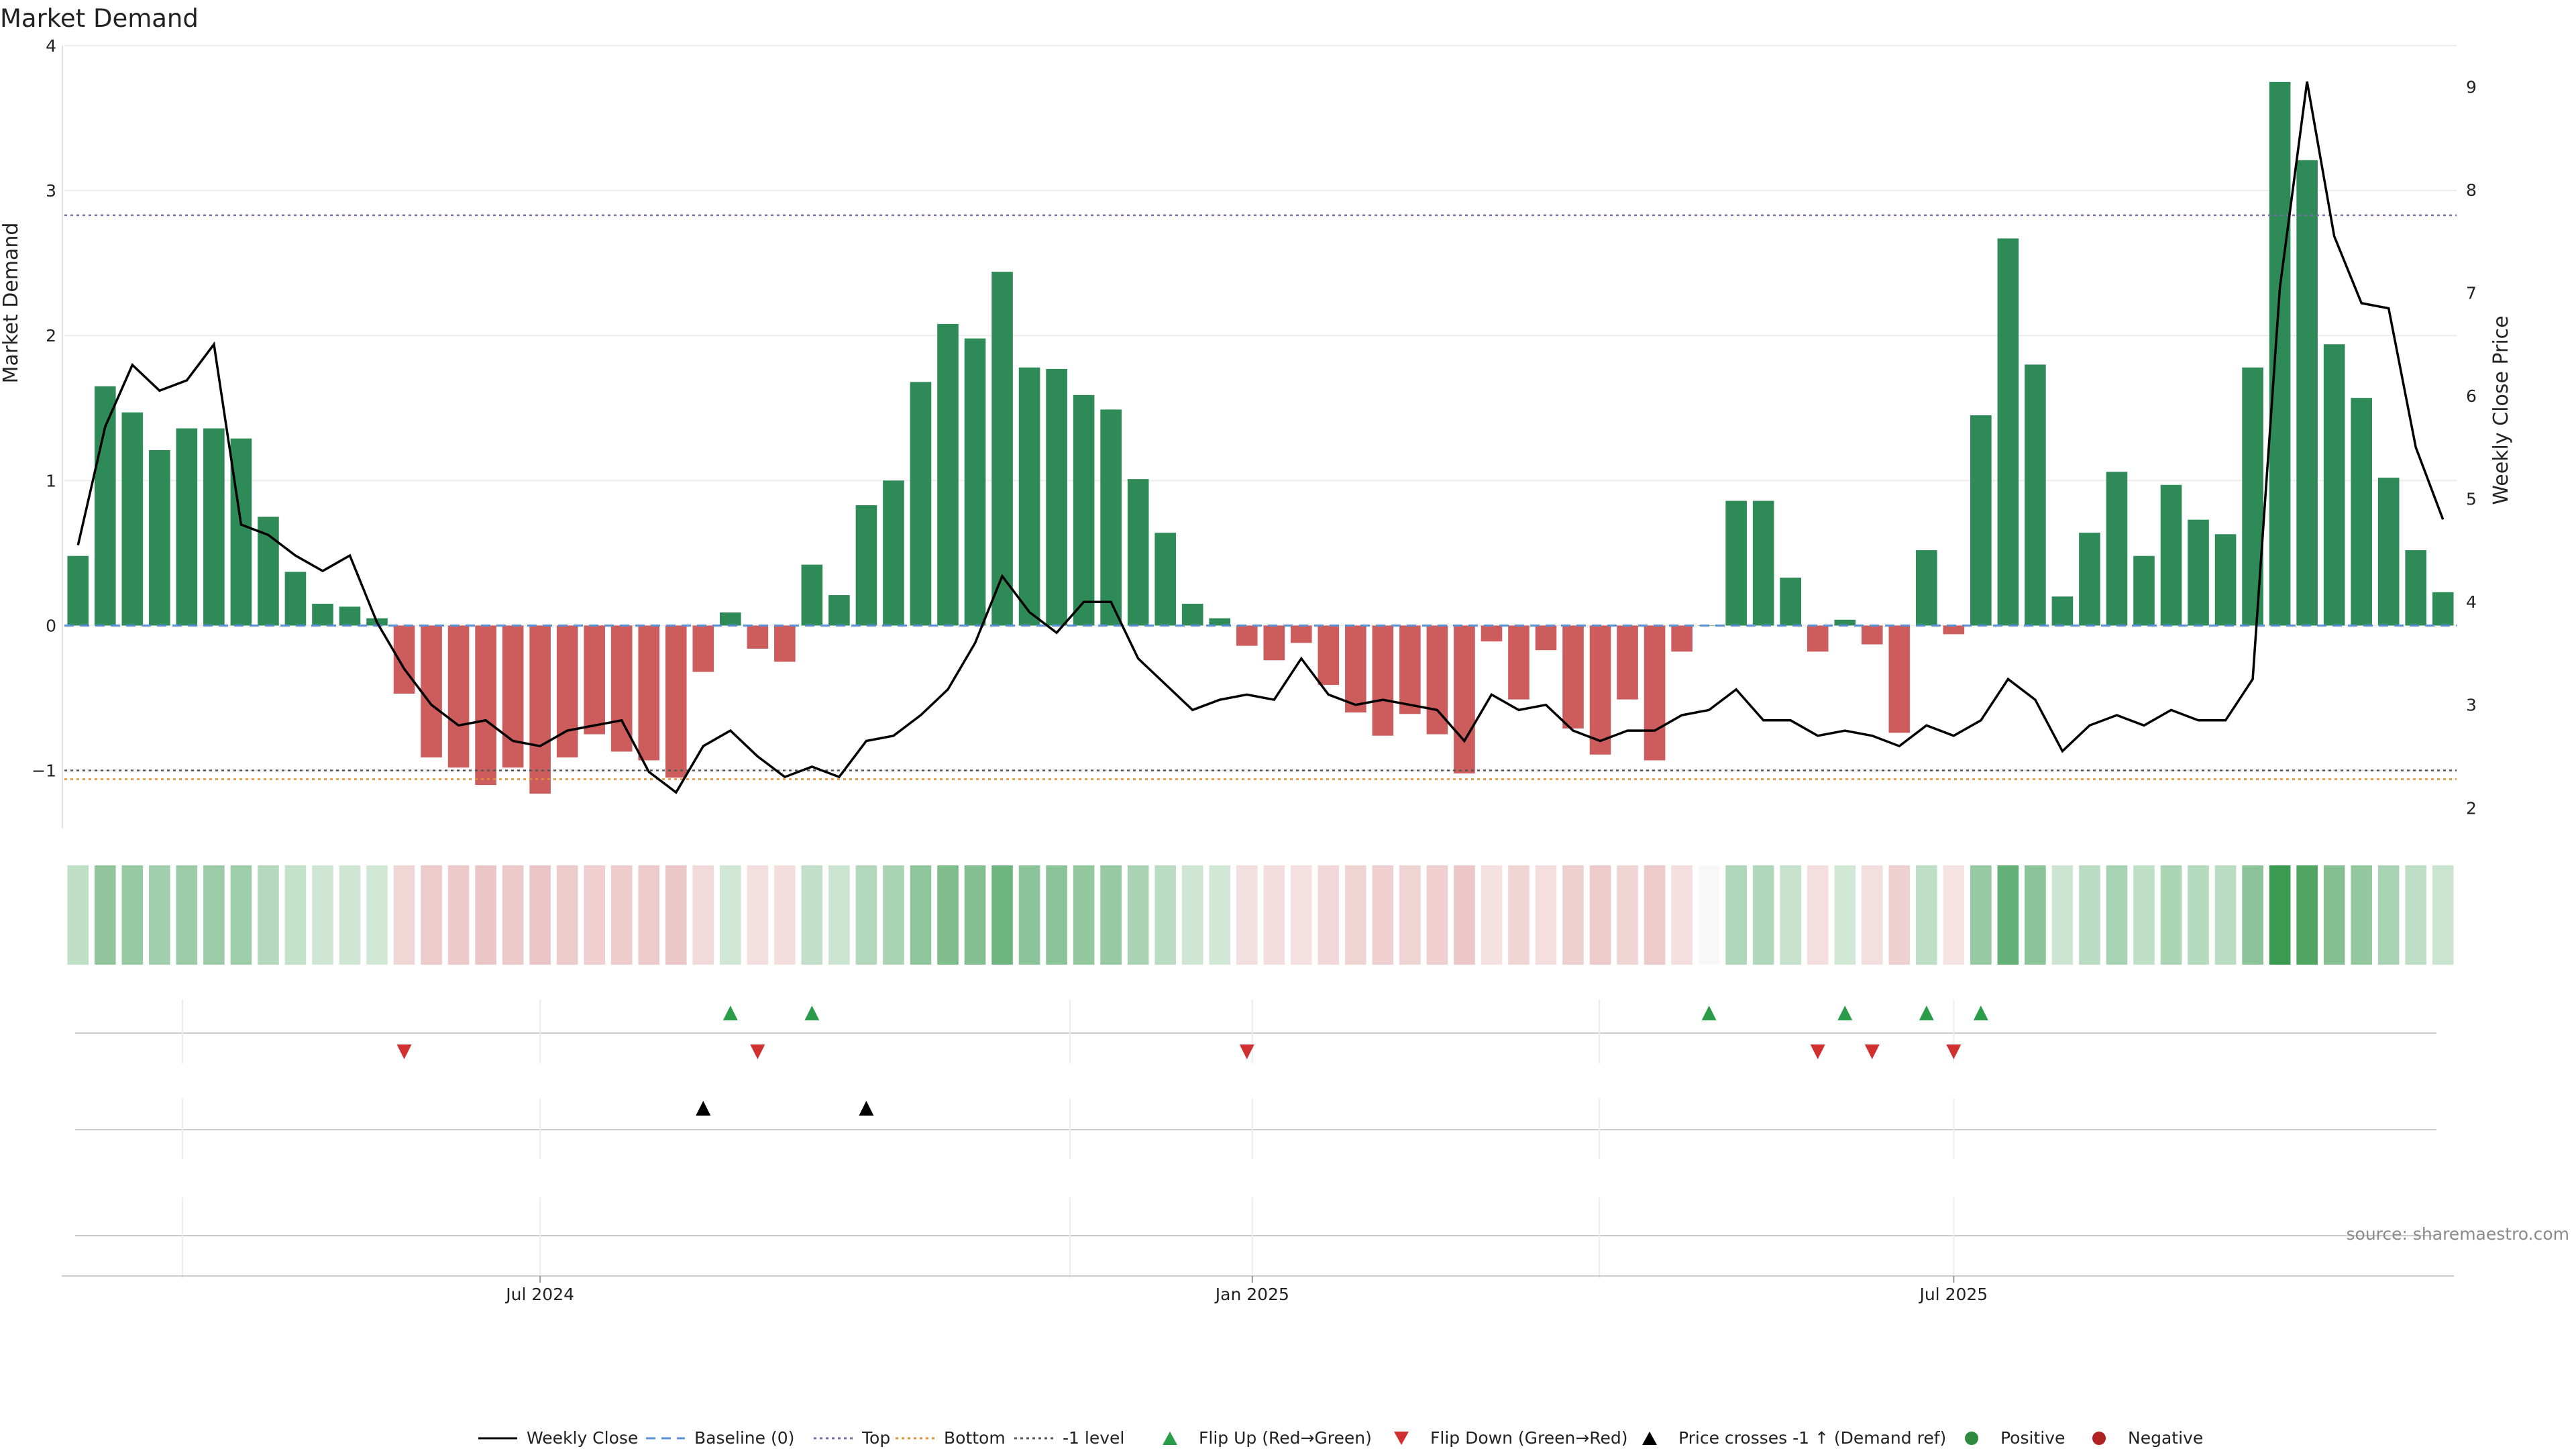 The width and height of the screenshot is (2576, 1449). Describe the element at coordinates (875, 1438) in the screenshot. I see `legend-label: Top` at that location.